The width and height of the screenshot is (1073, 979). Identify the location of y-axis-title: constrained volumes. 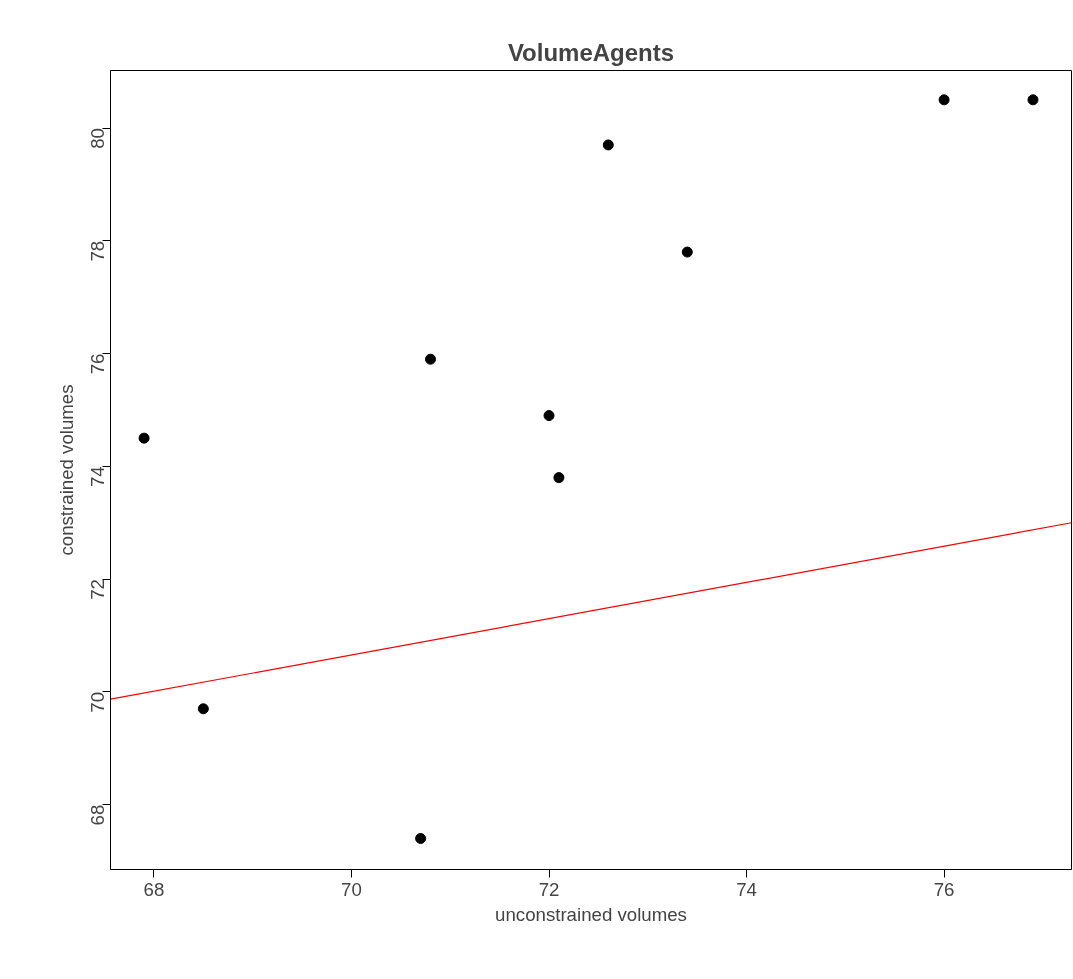
(66, 470).